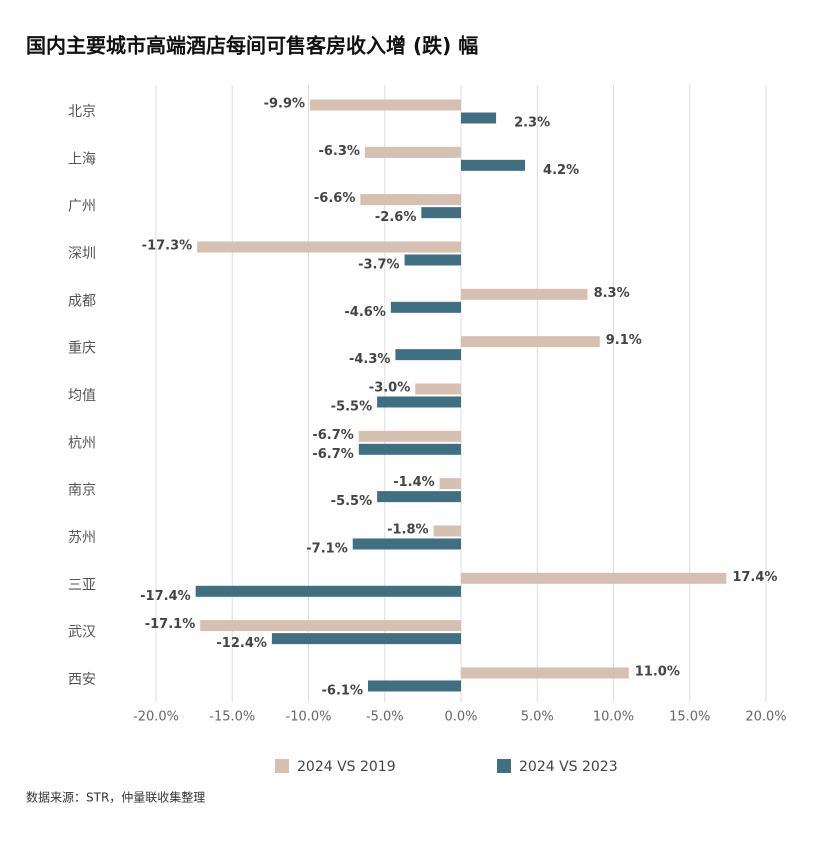 Image resolution: width=838 pixels, height=844 pixels. What do you see at coordinates (561, 170) in the screenshot?
I see `value-label: 4.2%` at bounding box center [561, 170].